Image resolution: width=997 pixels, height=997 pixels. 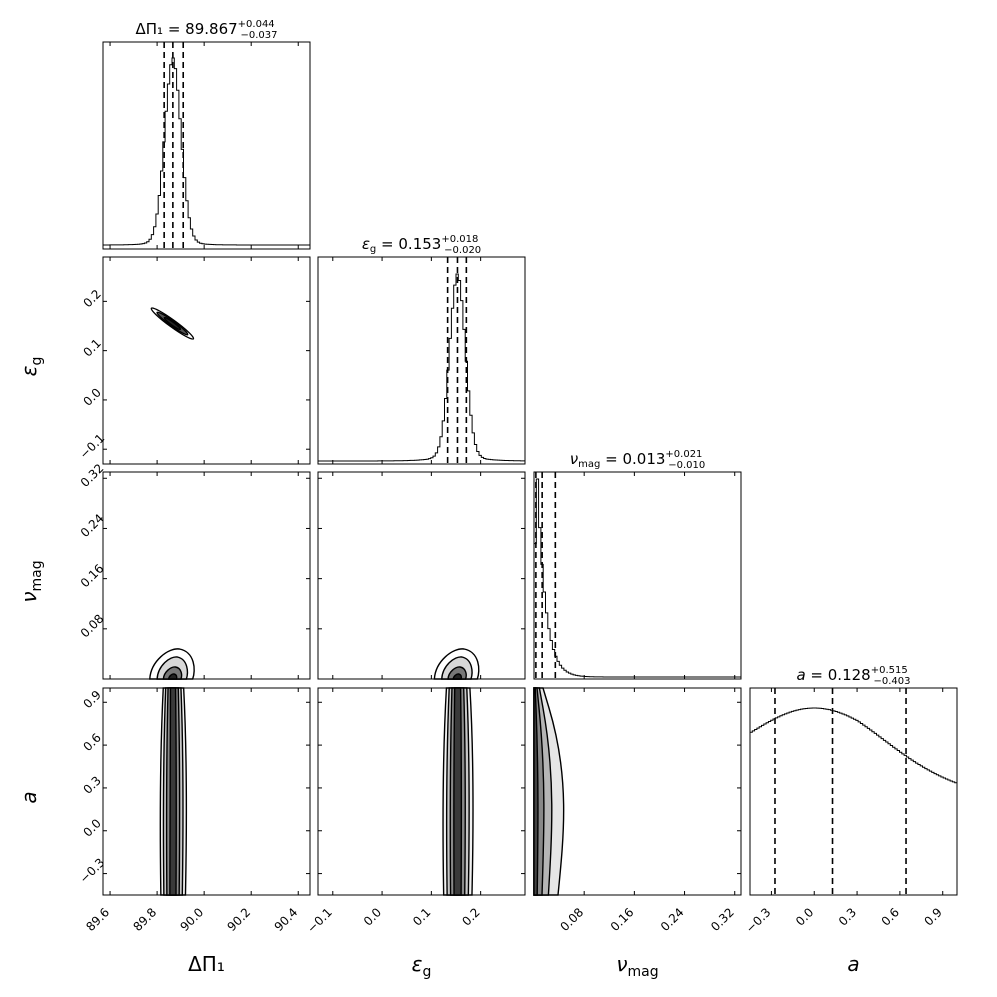 I want to click on x-tick-label: 0.24, so click(x=672, y=919).